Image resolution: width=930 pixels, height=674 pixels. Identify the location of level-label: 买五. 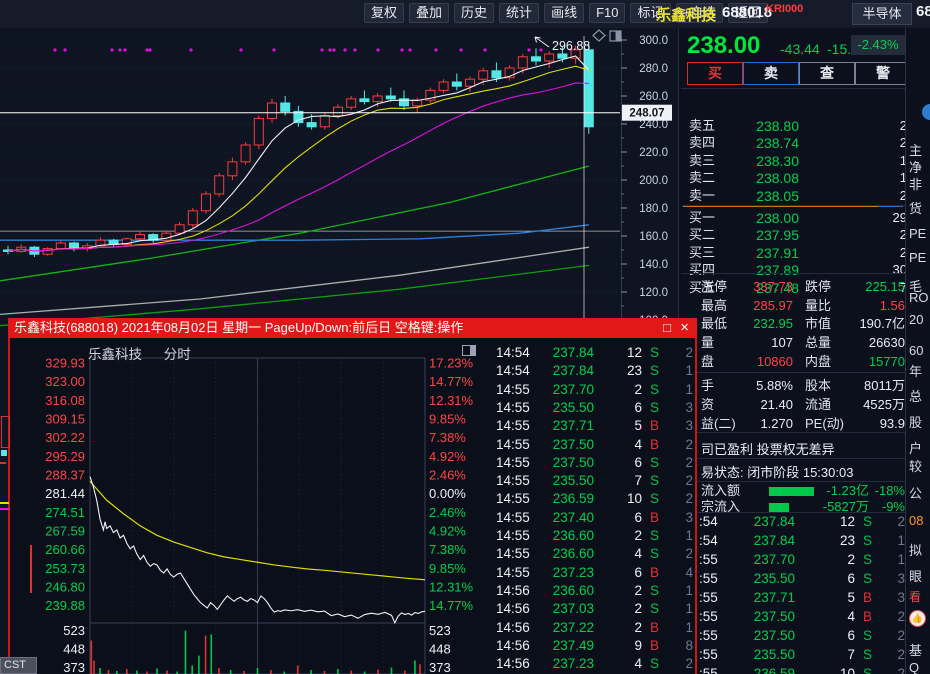
(702, 287).